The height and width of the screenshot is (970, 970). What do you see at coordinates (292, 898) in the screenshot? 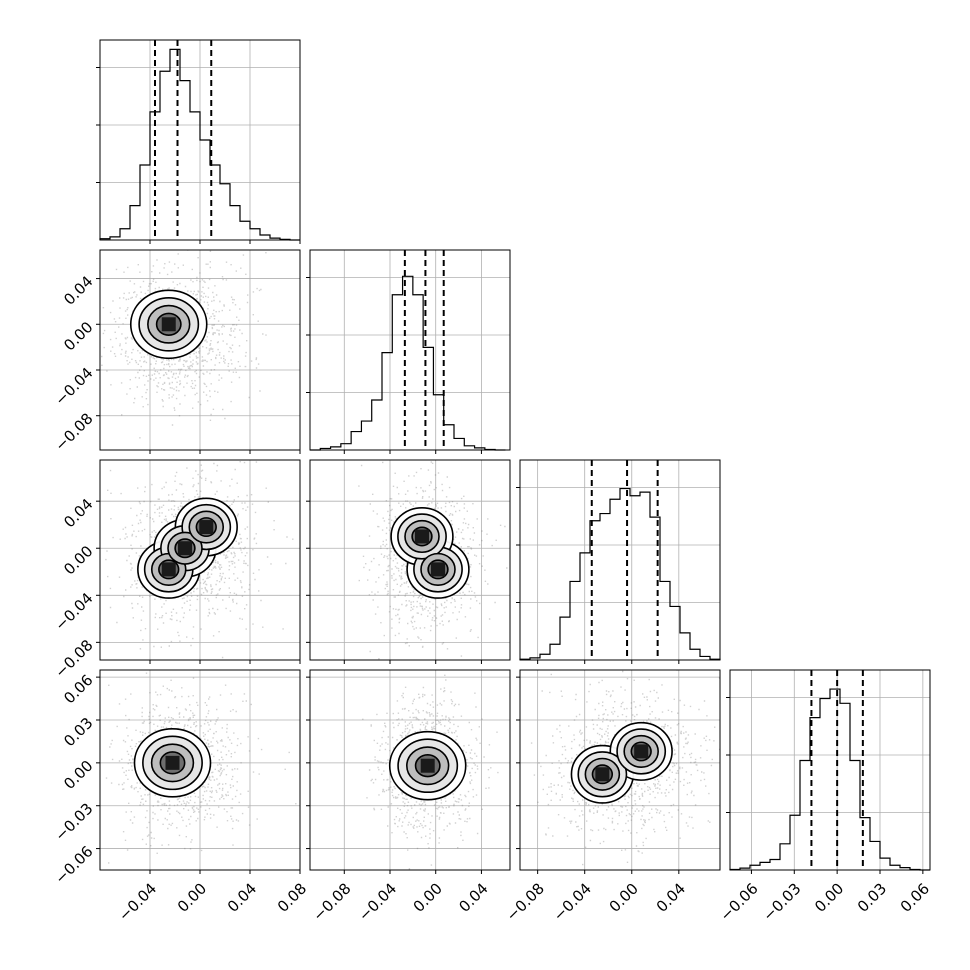
I see `x-tick-label: 0.08` at bounding box center [292, 898].